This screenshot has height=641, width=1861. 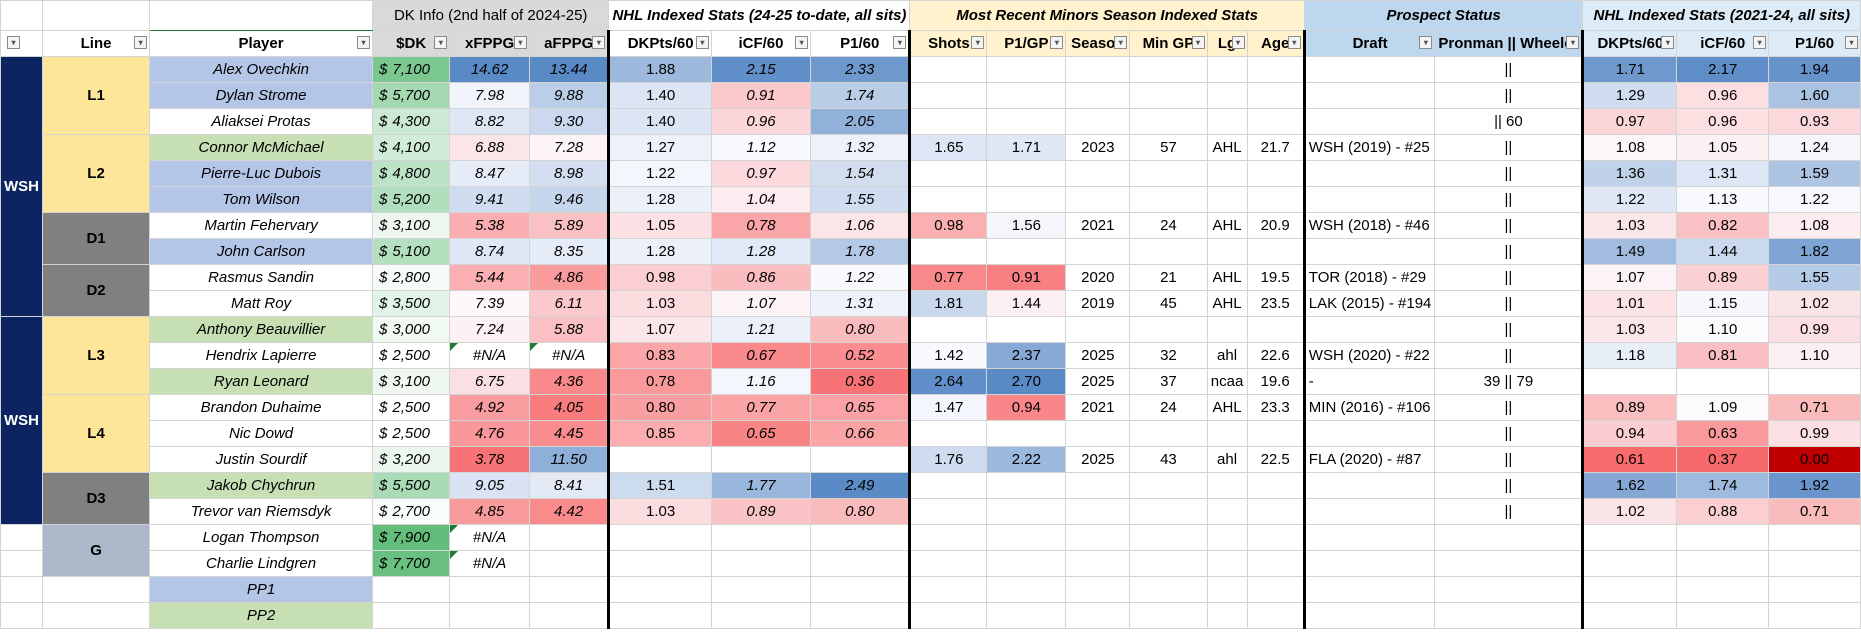 I want to click on player-name-cell: Trevor van Riemsdyk, so click(x=261, y=511).